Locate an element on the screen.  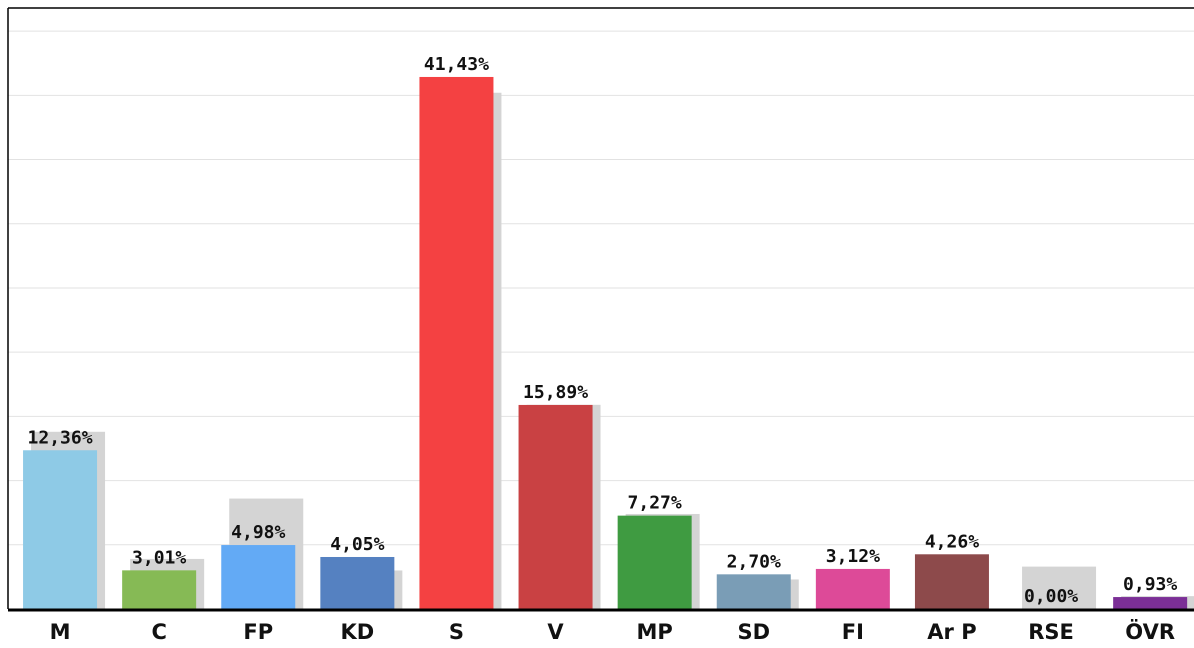
x-tick-label: ÖVR is located at coordinates (1150, 631).